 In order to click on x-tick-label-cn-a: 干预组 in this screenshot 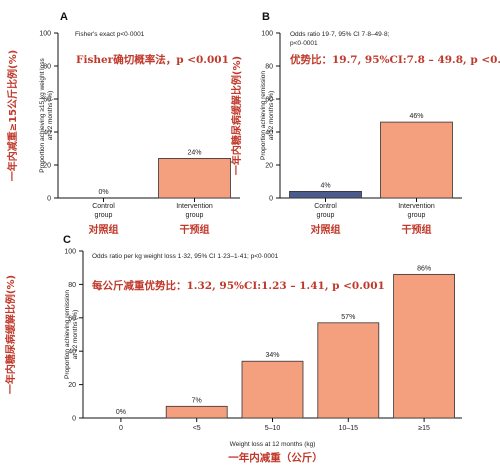, I will do `click(195, 229)`.